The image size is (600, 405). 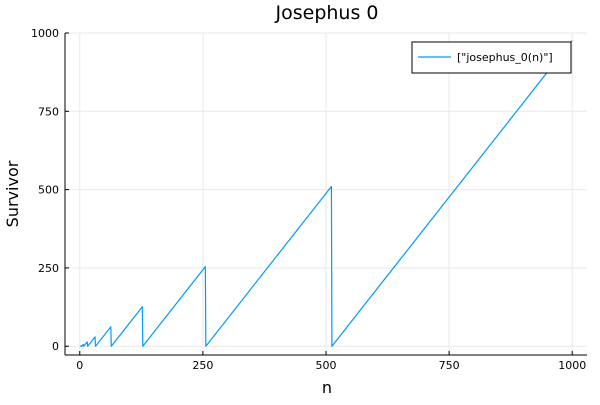 What do you see at coordinates (327, 387) in the screenshot?
I see `x-axis-label: n` at bounding box center [327, 387].